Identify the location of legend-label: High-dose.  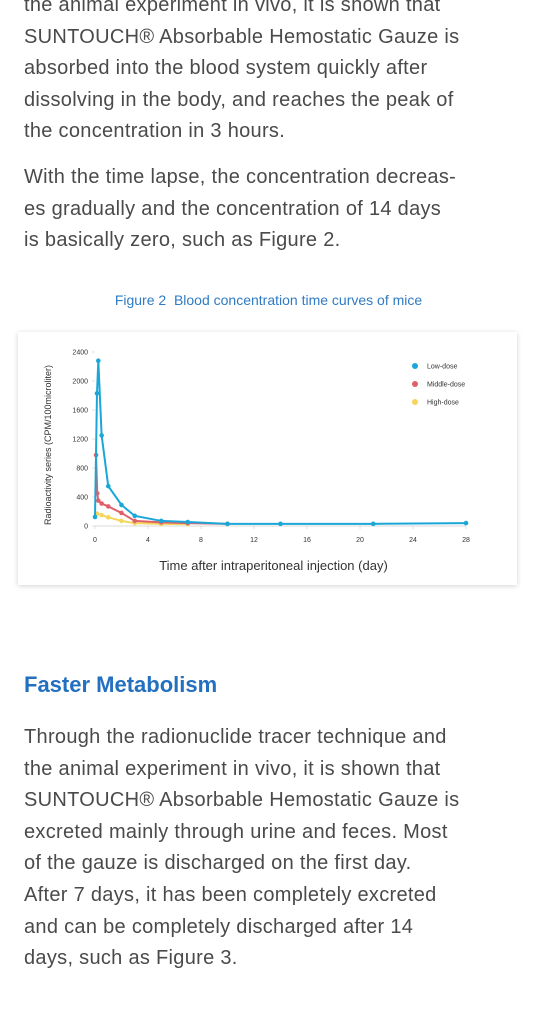
(443, 403).